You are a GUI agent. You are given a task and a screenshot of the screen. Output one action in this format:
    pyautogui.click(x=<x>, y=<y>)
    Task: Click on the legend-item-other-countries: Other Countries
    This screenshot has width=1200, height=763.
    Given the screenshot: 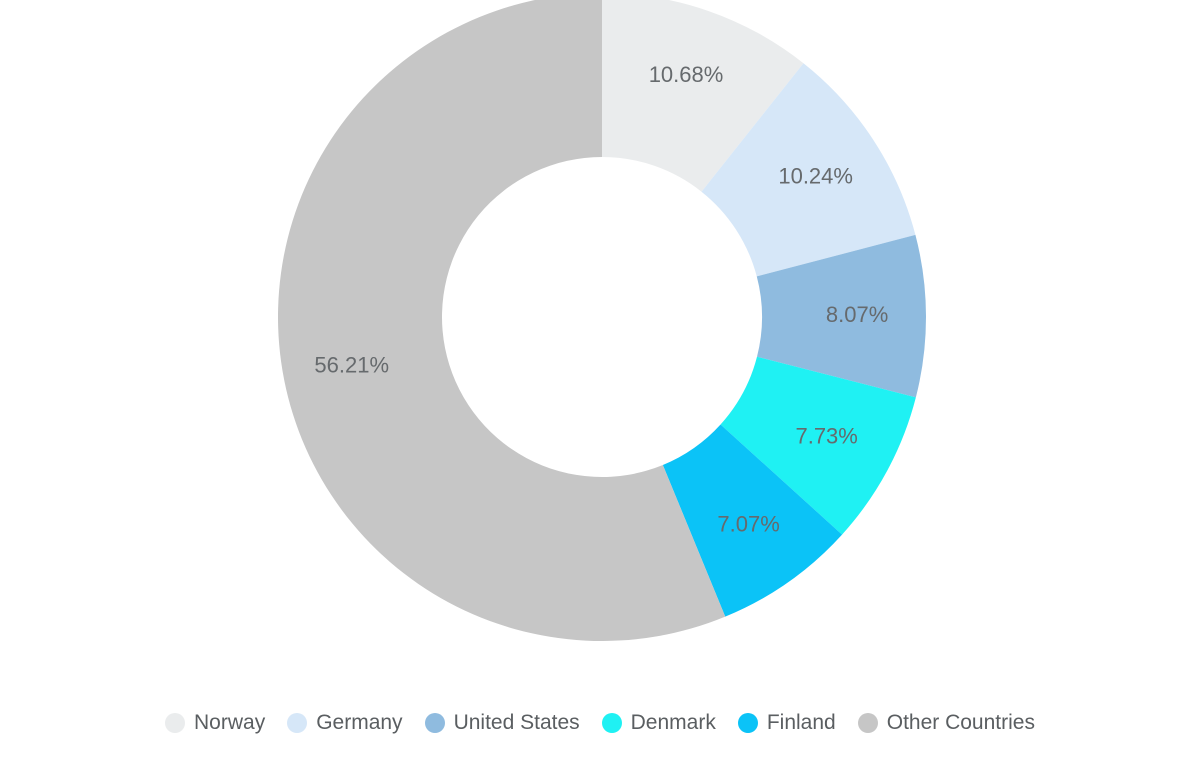 What is the action you would take?
    pyautogui.click(x=946, y=723)
    